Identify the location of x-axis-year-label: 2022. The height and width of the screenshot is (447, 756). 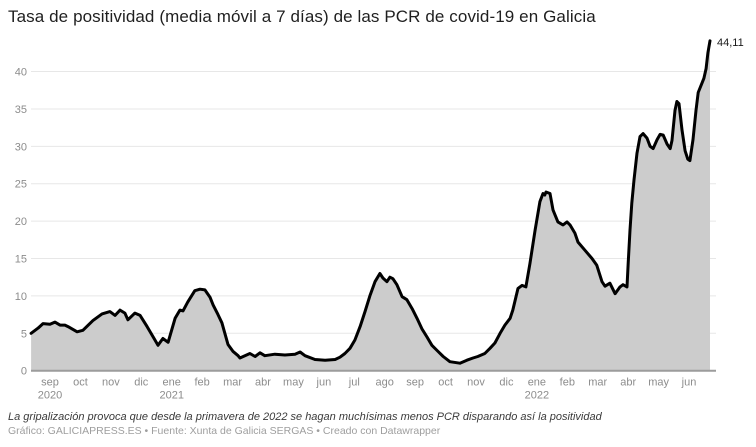
(537, 396).